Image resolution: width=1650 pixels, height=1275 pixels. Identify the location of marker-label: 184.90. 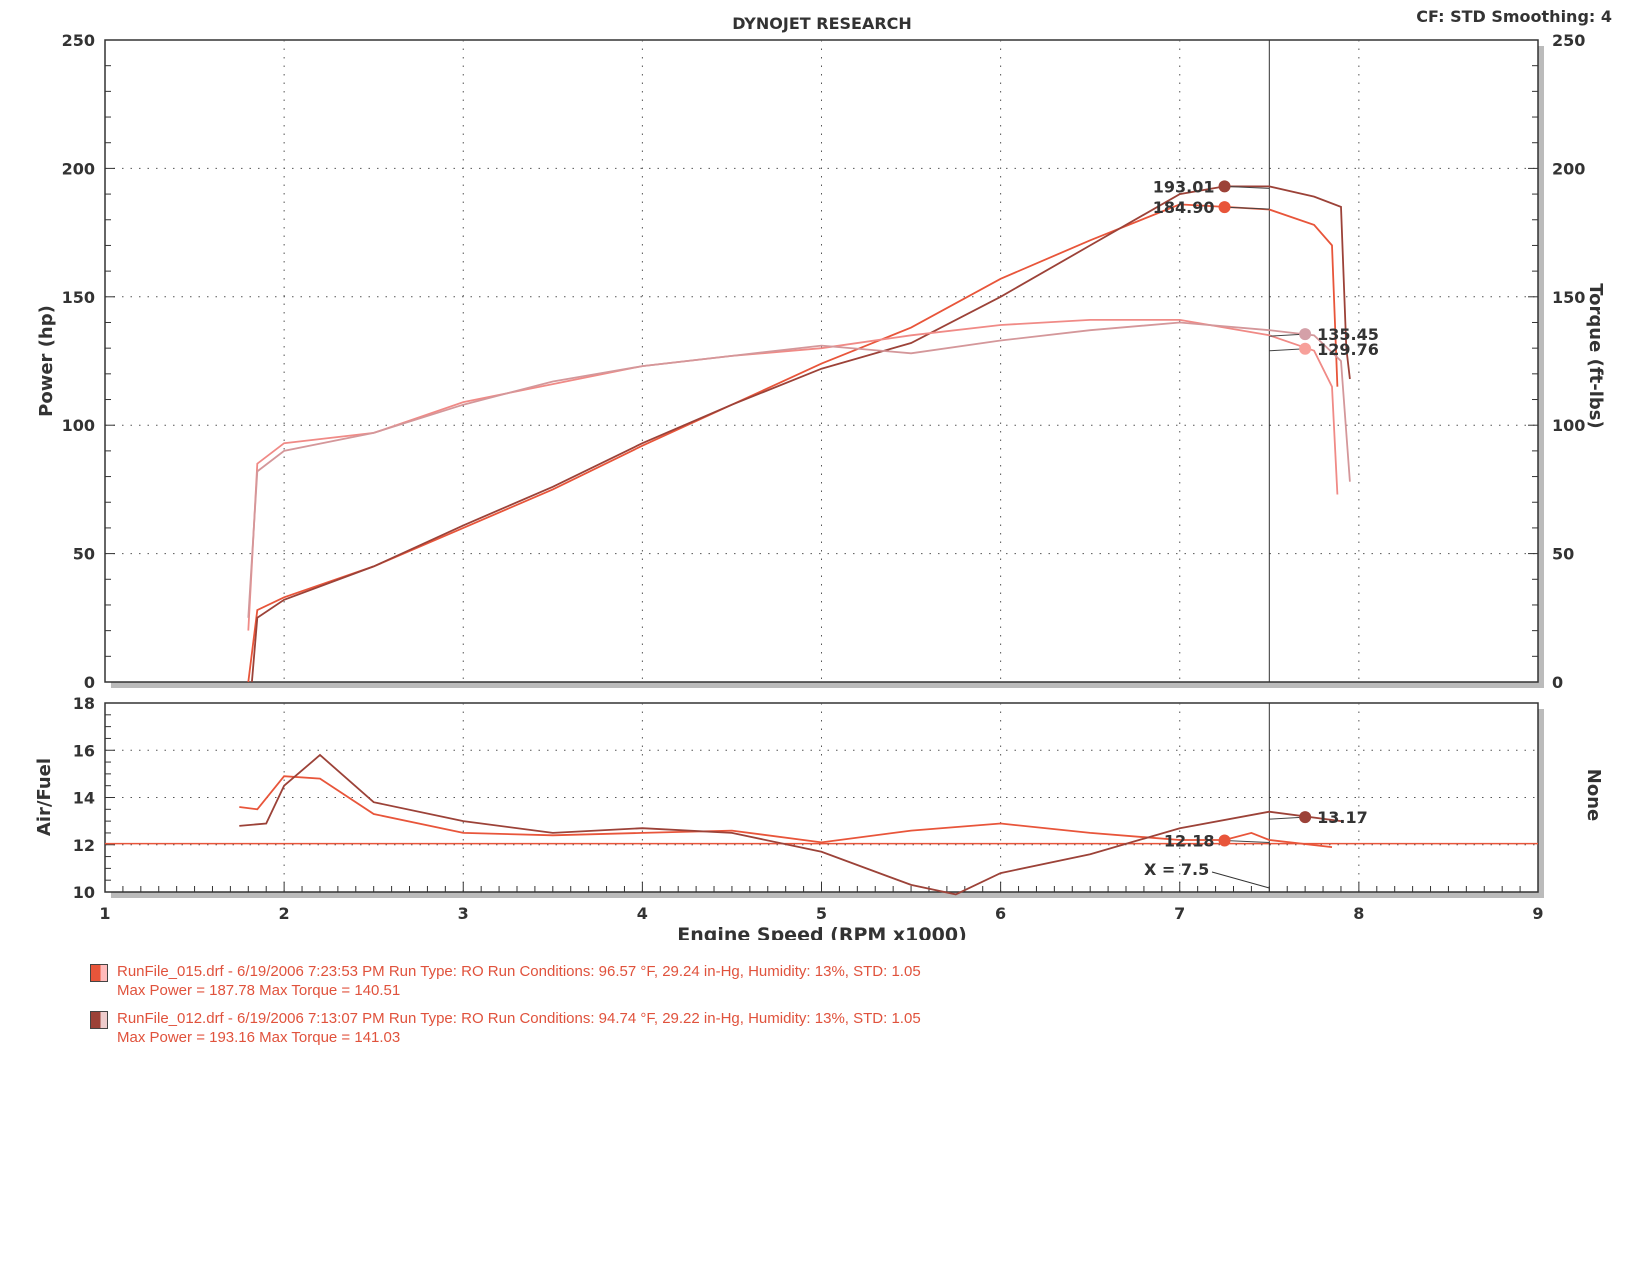
(1184, 207).